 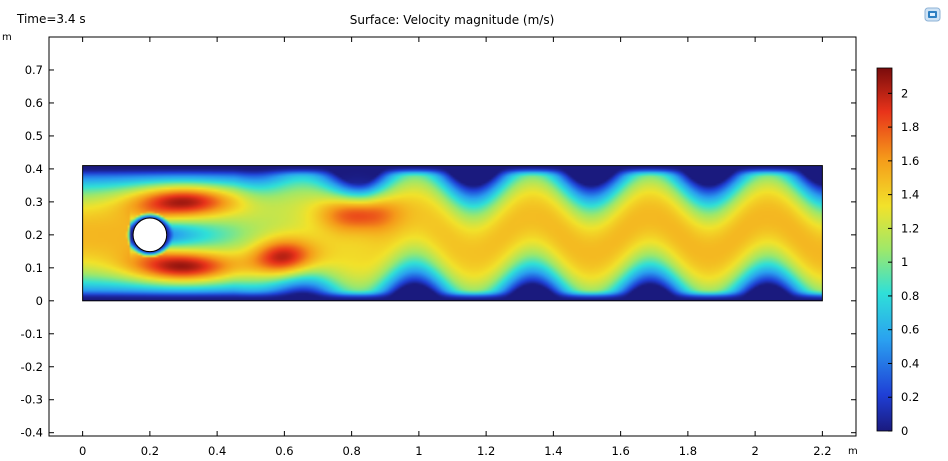 I want to click on y-tick-label: 0, so click(x=39, y=301).